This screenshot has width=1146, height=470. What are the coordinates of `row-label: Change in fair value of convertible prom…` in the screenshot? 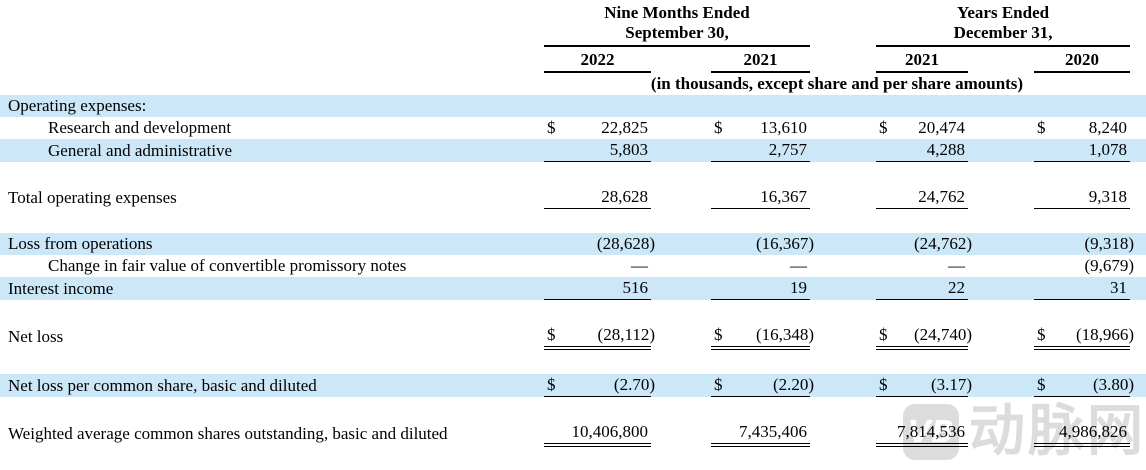 It's located at (227, 265).